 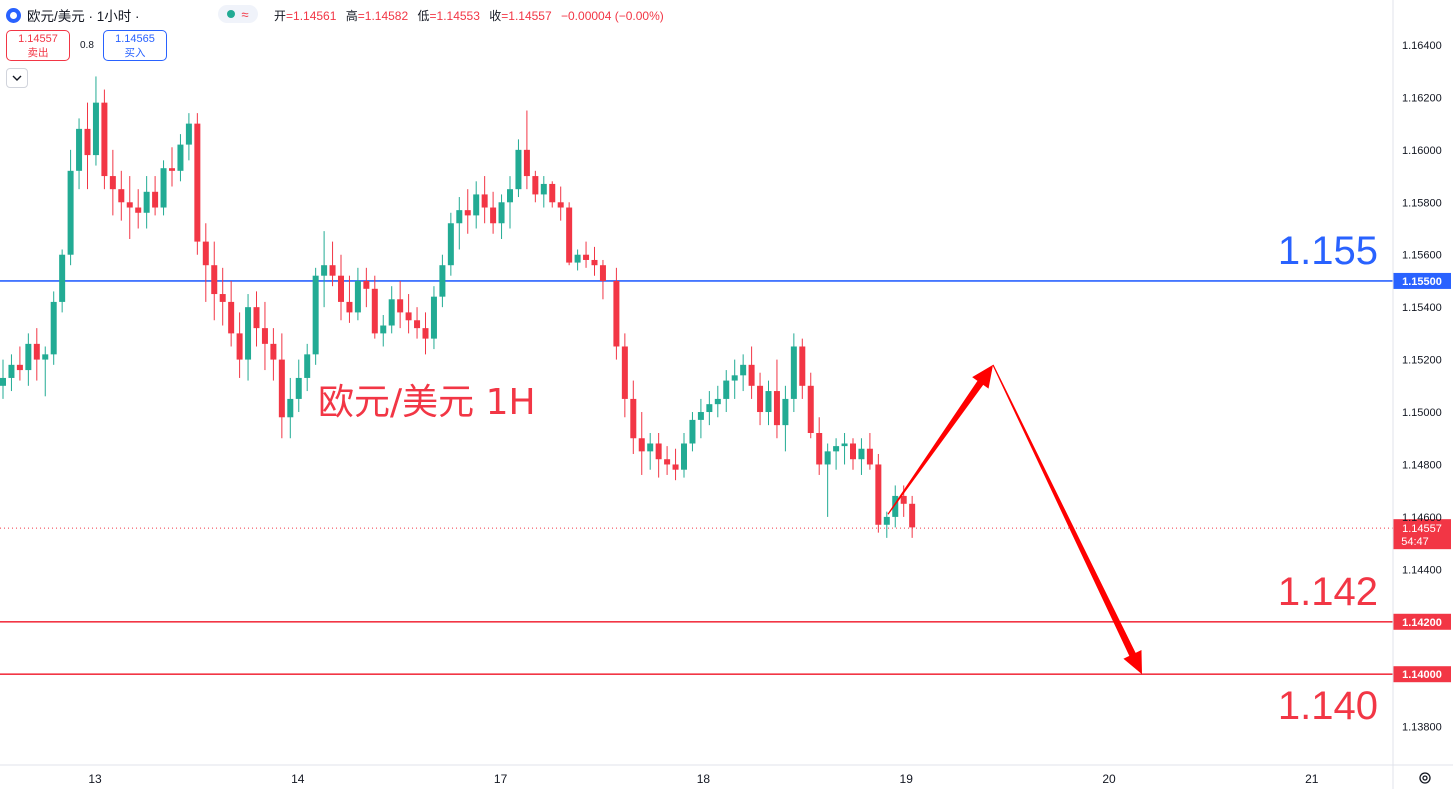 What do you see at coordinates (454, 16) in the screenshot?
I see `low-value: =1.14553` at bounding box center [454, 16].